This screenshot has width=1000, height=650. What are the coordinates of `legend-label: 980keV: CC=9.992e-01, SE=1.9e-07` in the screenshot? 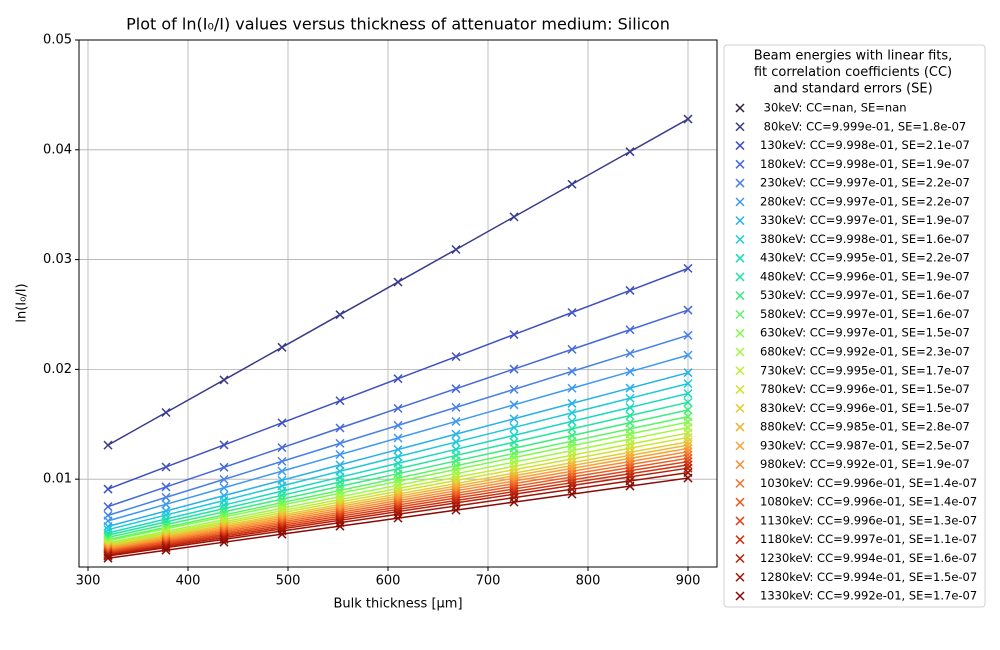 It's located at (865, 464).